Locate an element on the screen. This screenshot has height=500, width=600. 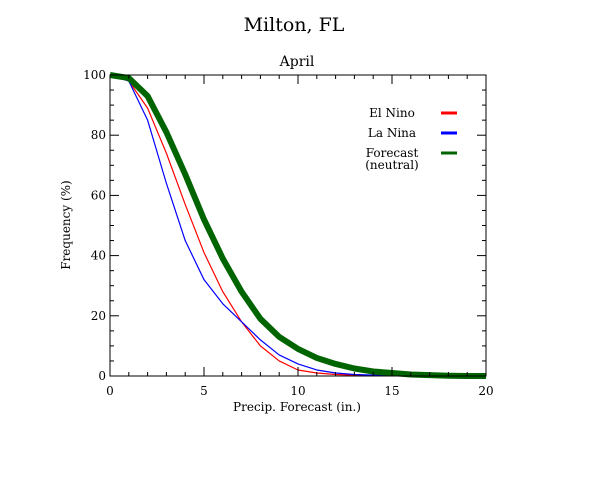
y-tick-label: 40 is located at coordinates (98, 256).